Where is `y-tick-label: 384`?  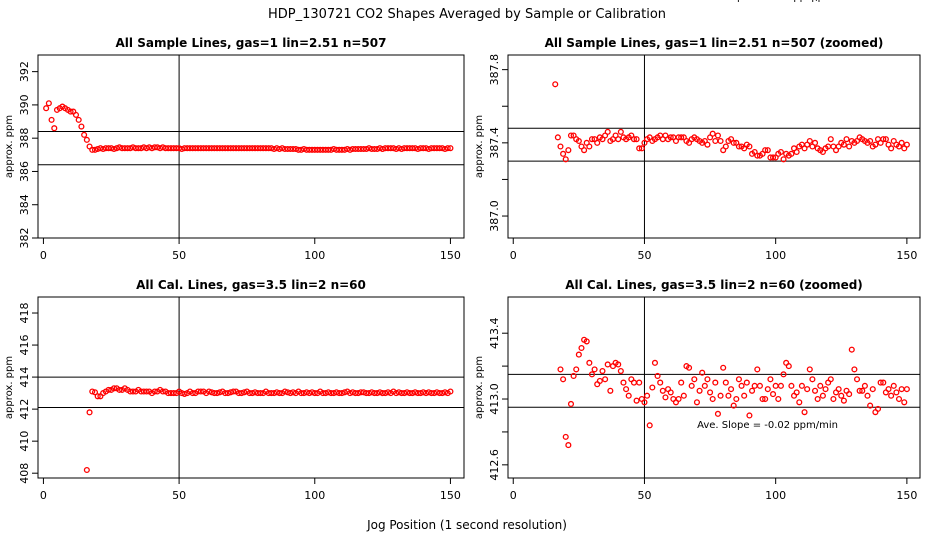
y-tick-label: 384 is located at coordinates (24, 204).